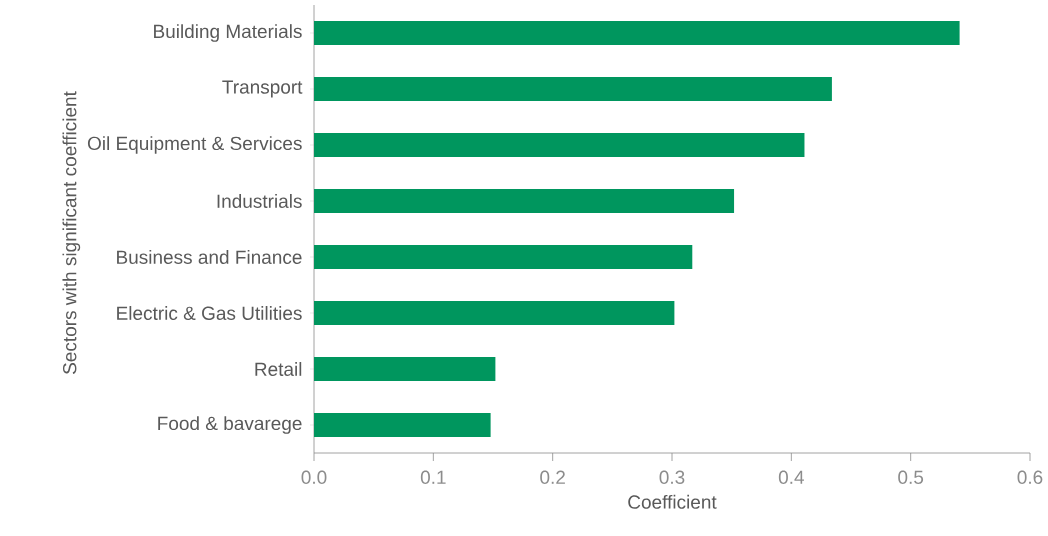  I want to click on y-tick-label: Industrials, so click(259, 201).